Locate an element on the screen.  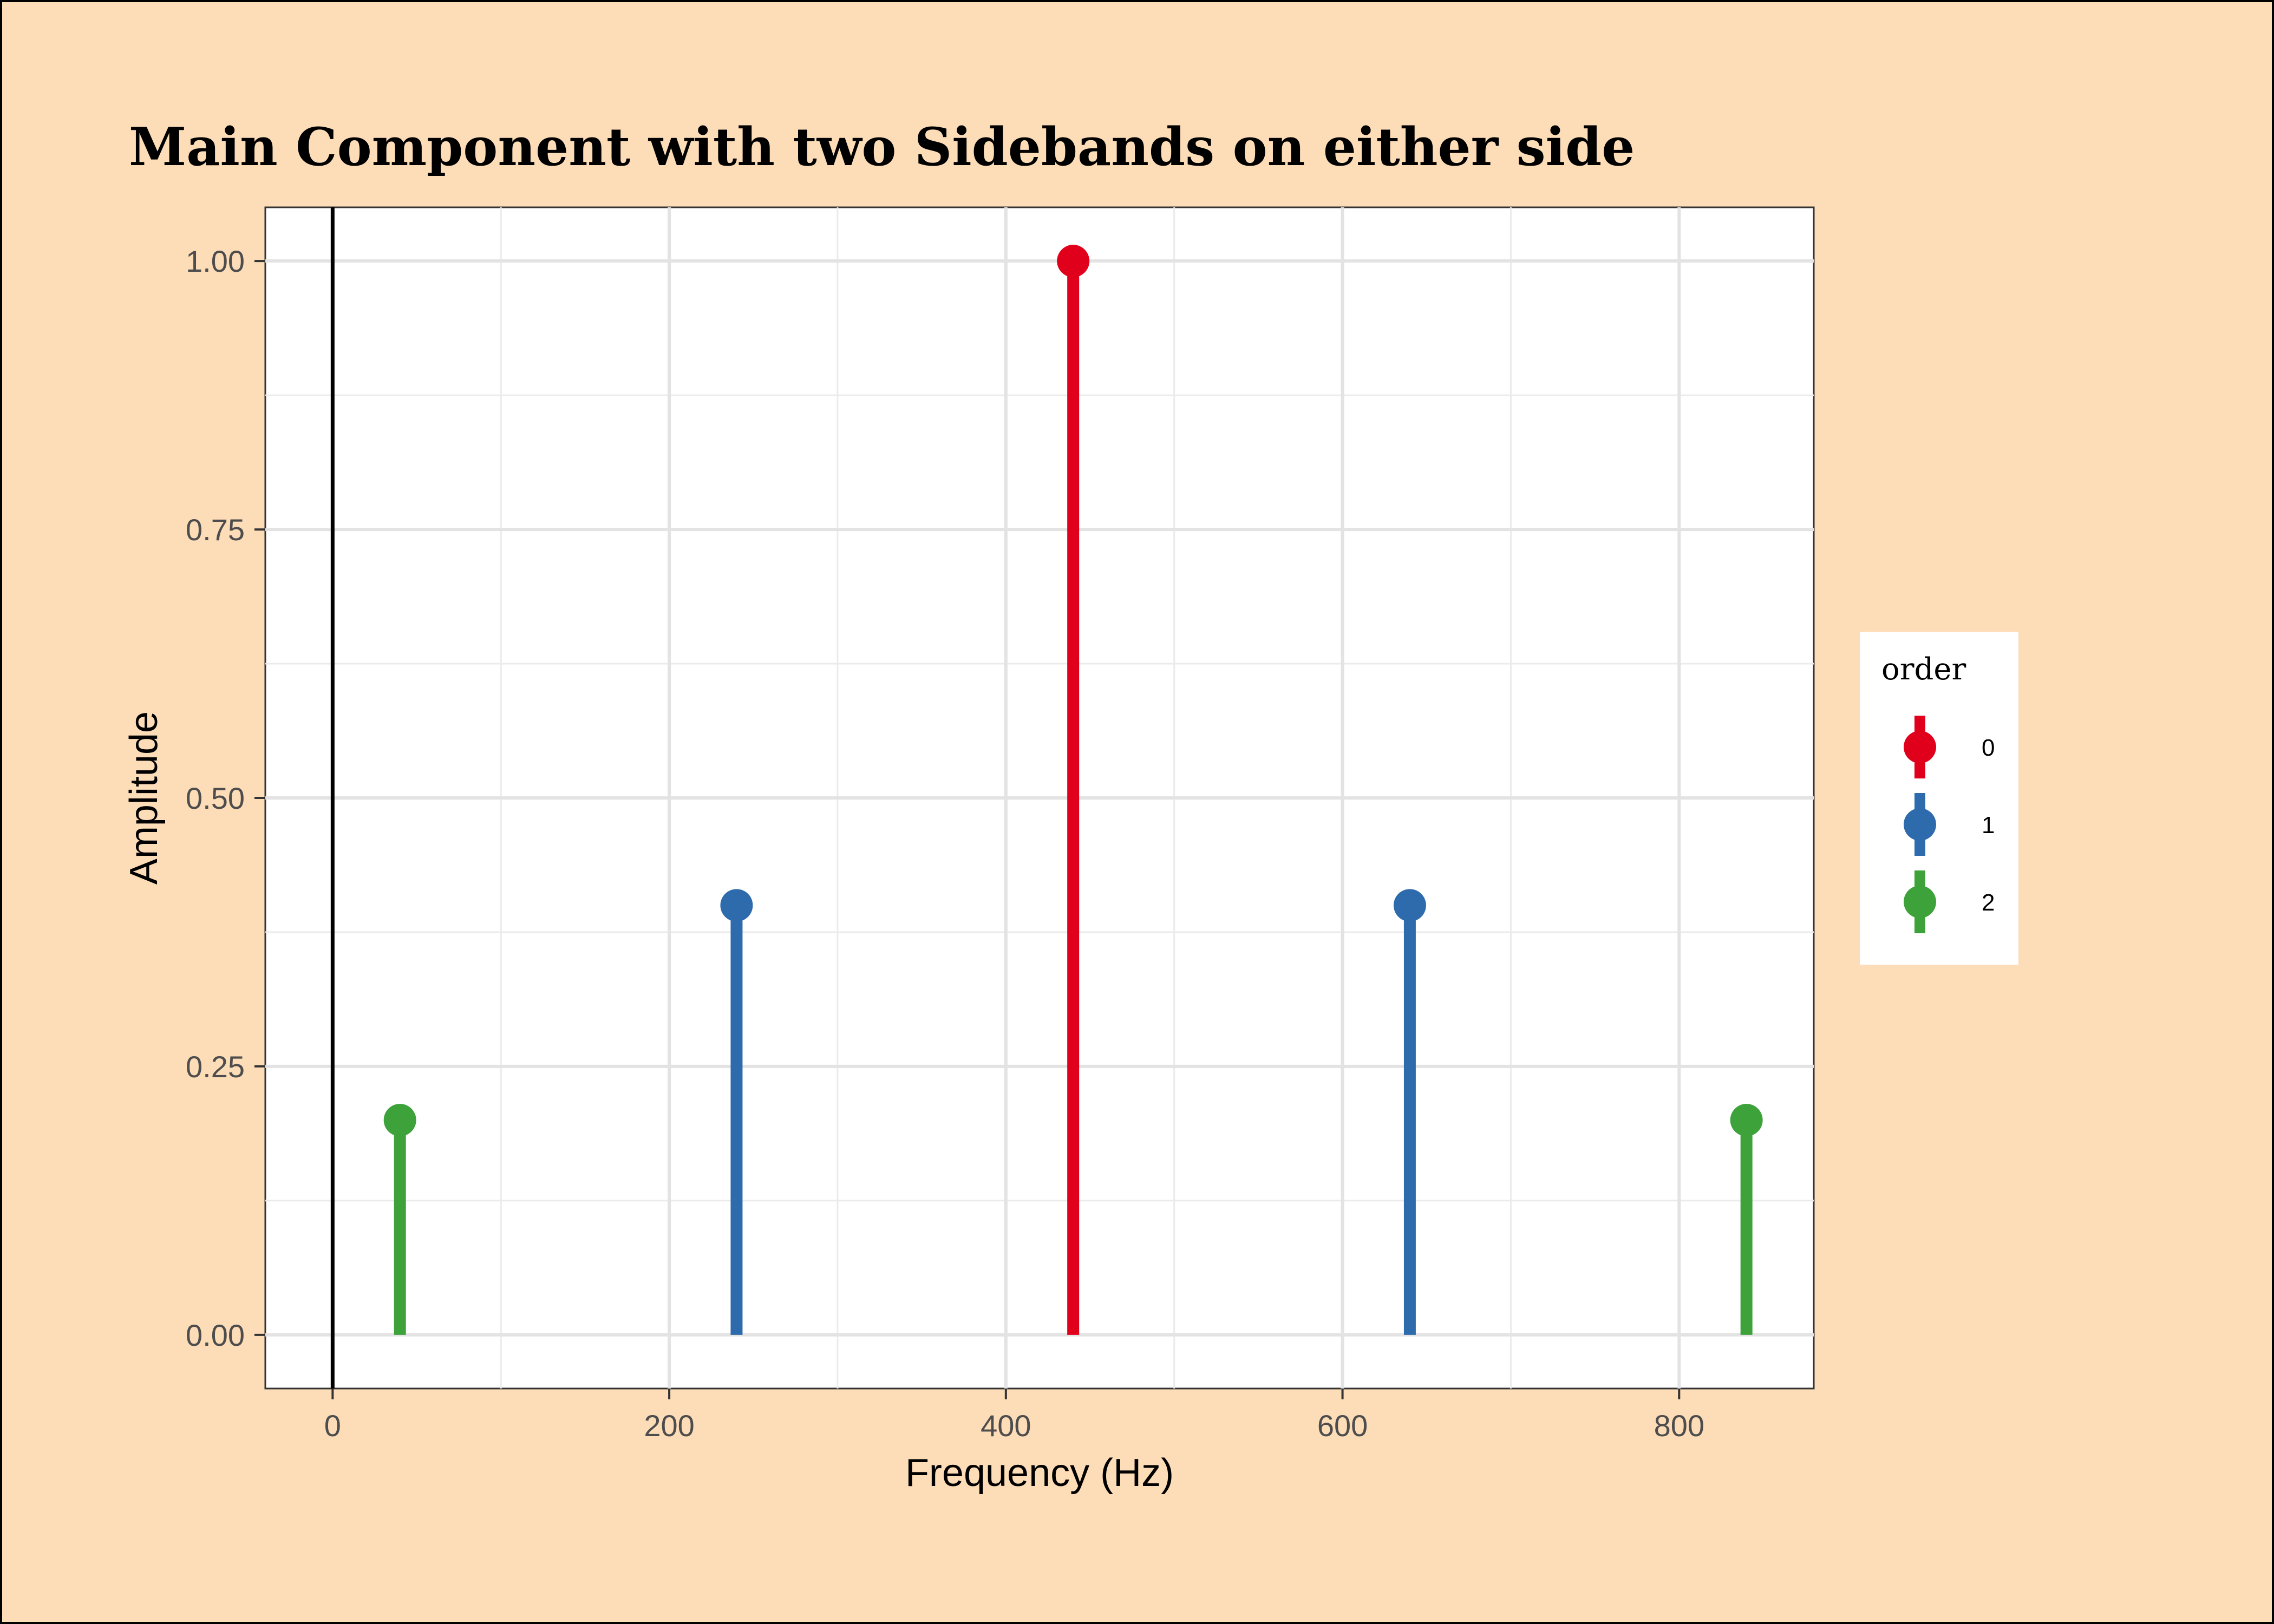
legend-entries: 0 1 2 is located at coordinates (1950, 824).